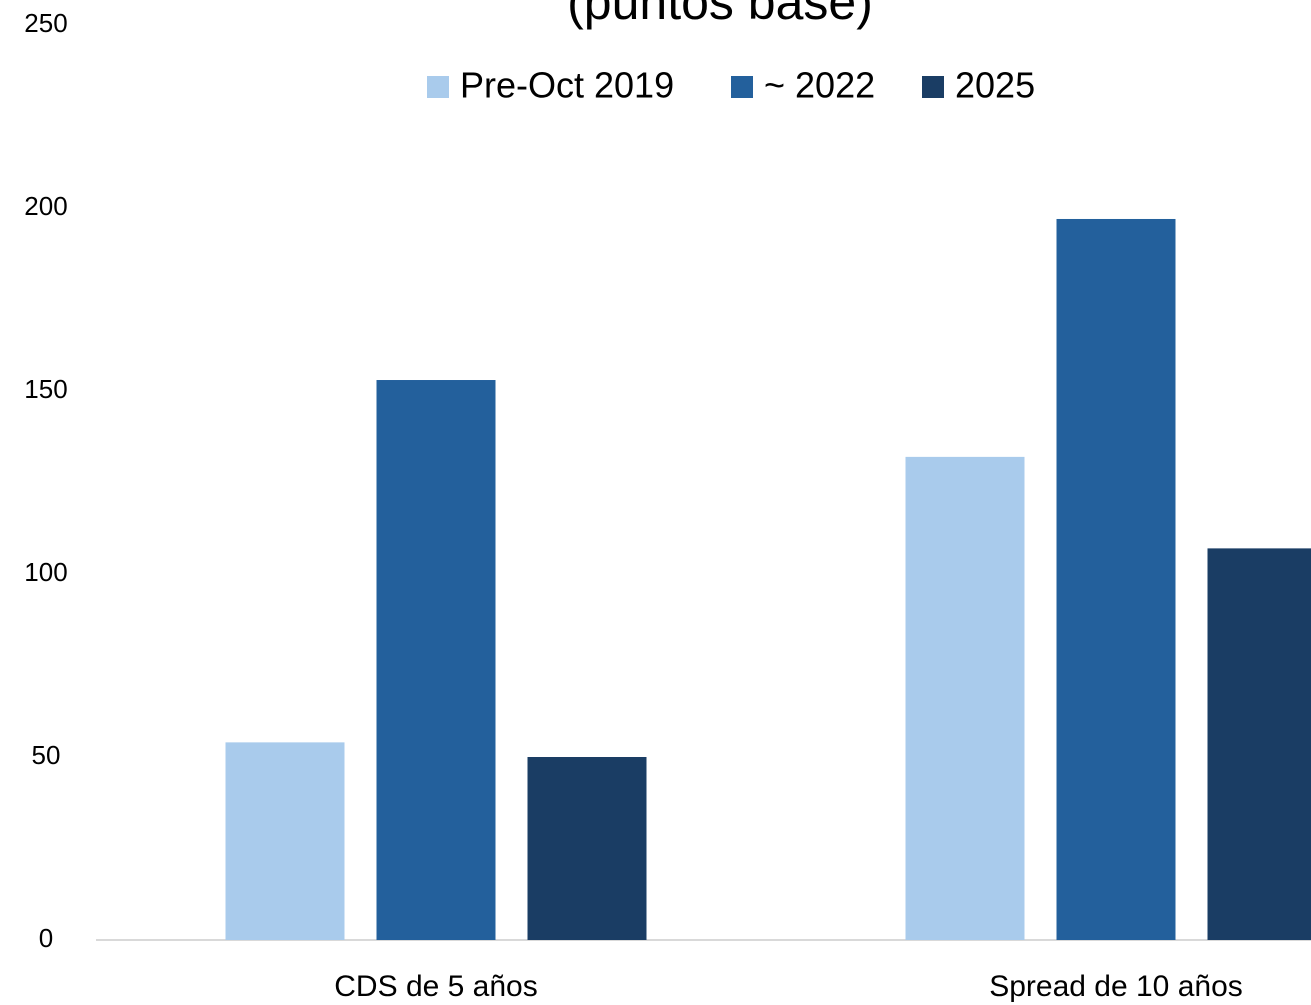  What do you see at coordinates (45, 206) in the screenshot?
I see `y-tick-label: 200` at bounding box center [45, 206].